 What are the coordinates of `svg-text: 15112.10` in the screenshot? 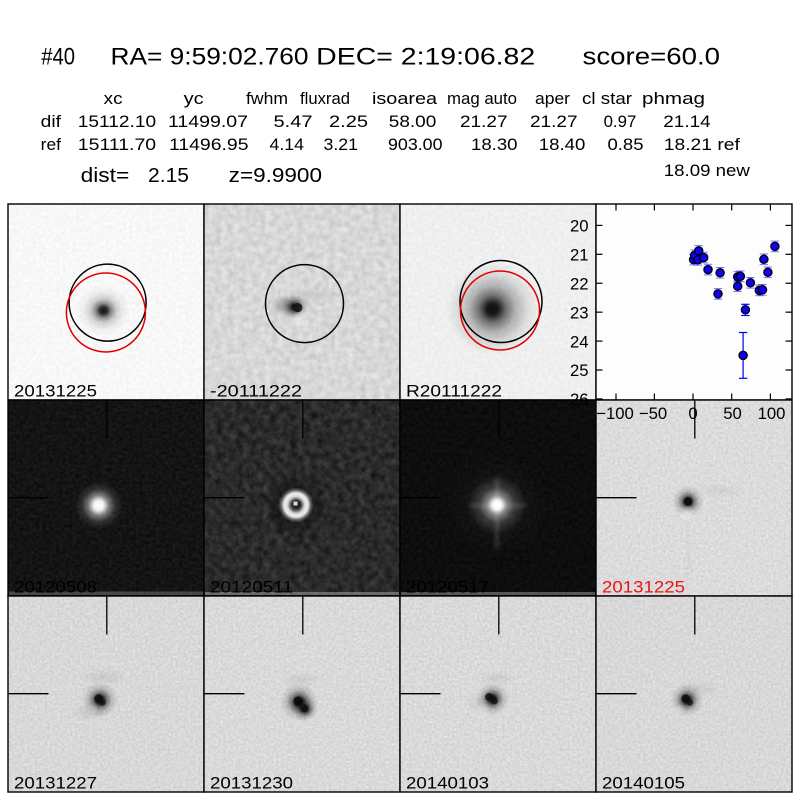 It's located at (117, 121).